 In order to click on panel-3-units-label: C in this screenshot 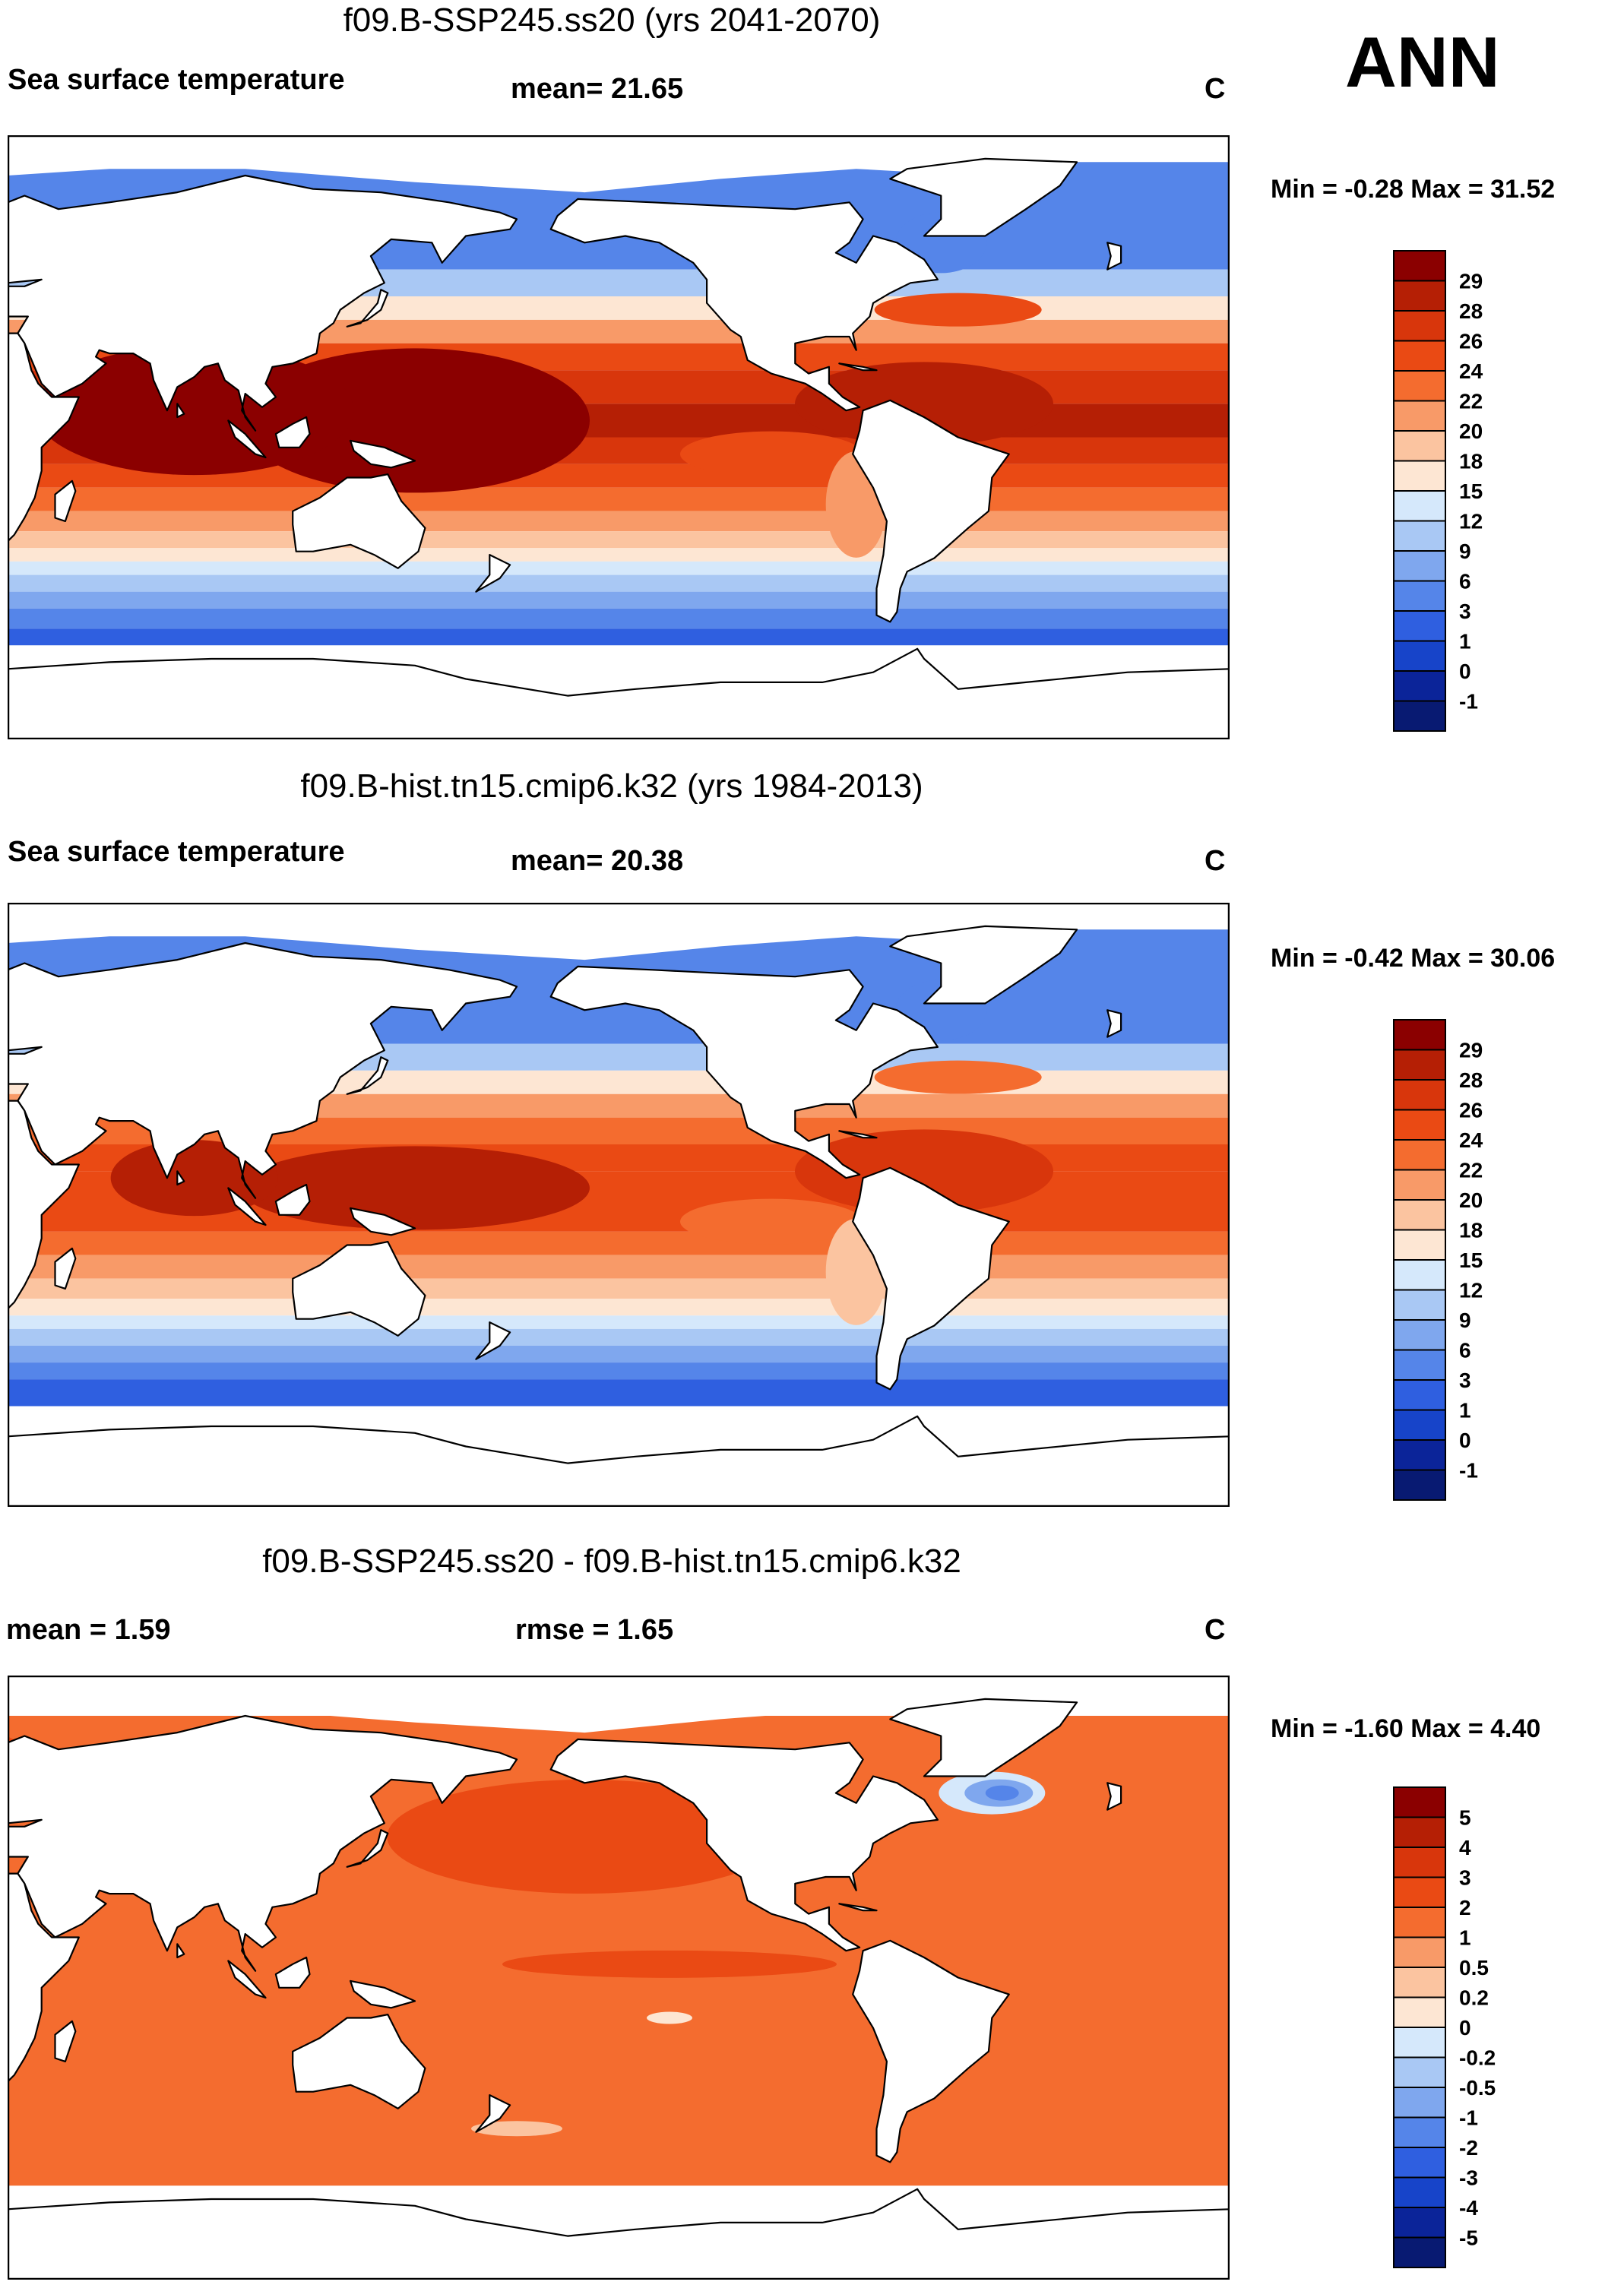, I will do `click(1216, 1630)`.